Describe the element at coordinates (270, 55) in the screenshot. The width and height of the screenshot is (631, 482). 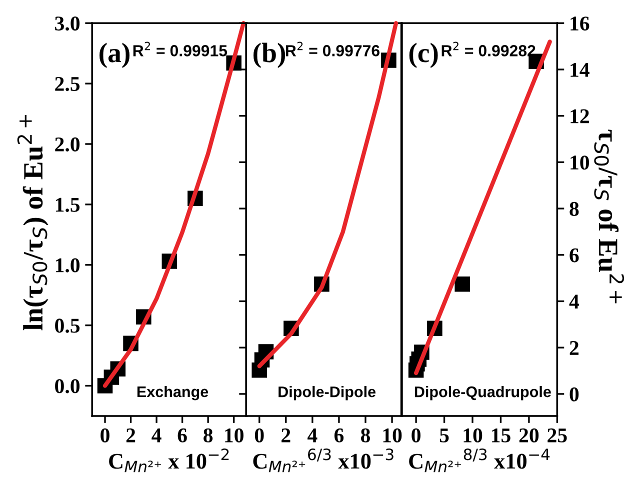
I see `annotation: (b)` at that location.